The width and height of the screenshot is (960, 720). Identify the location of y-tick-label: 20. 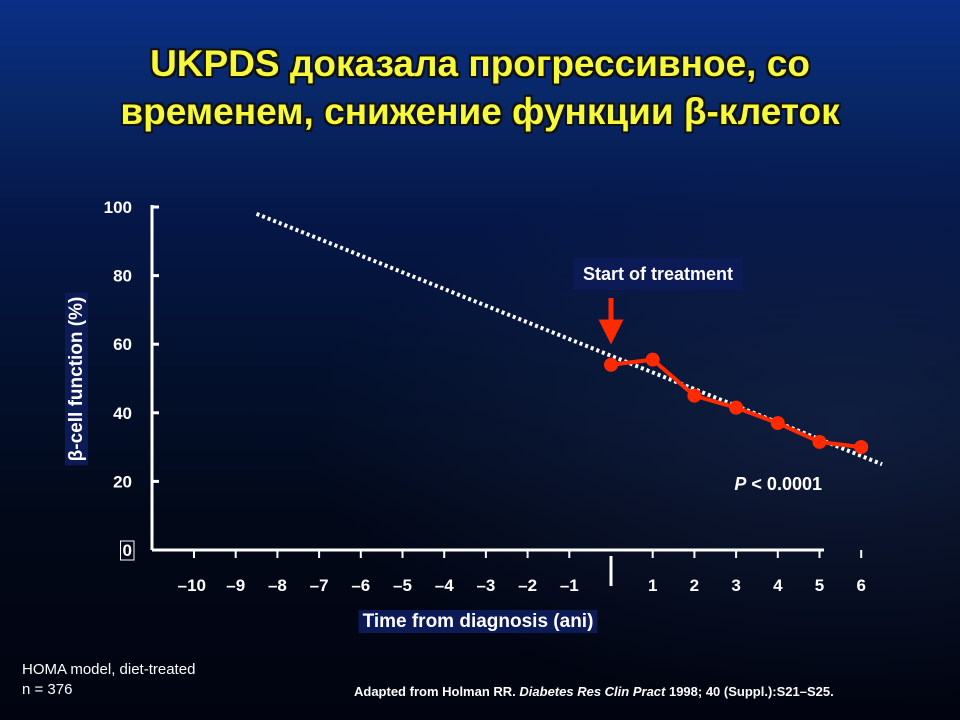
(122, 481).